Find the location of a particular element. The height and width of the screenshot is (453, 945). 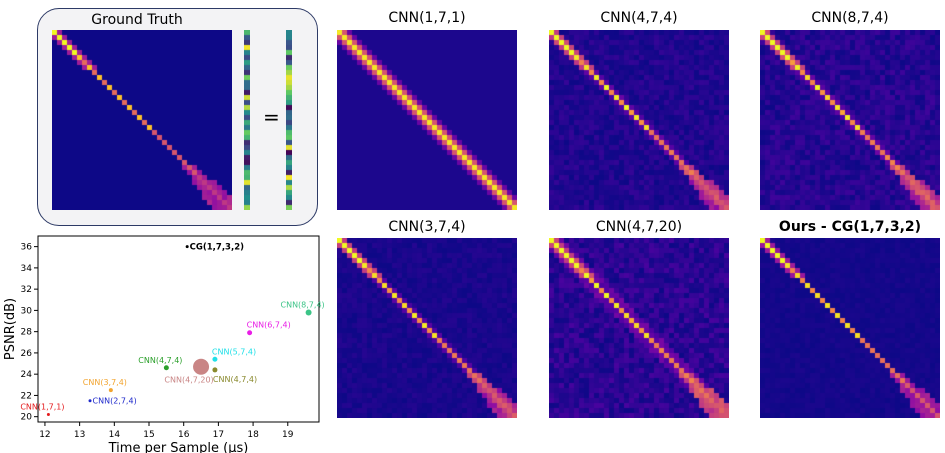

equals-sign: = is located at coordinates (271, 117).